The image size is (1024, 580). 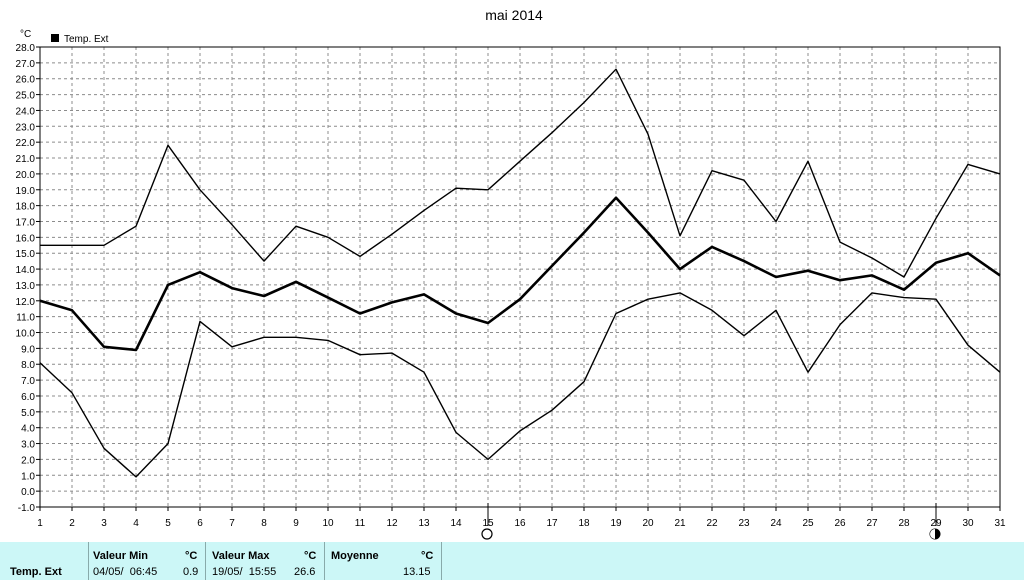 What do you see at coordinates (26, 64) in the screenshot?
I see `y-tick-label: 27.0` at bounding box center [26, 64].